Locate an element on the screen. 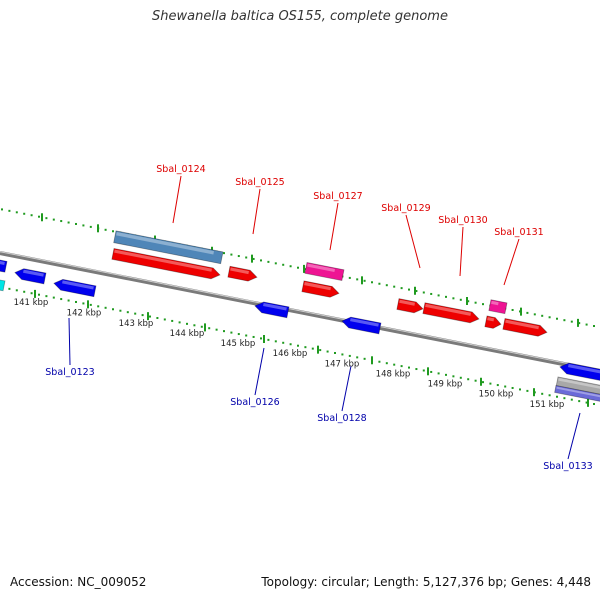  gene-steel-bar-shape is located at coordinates (168, 247).